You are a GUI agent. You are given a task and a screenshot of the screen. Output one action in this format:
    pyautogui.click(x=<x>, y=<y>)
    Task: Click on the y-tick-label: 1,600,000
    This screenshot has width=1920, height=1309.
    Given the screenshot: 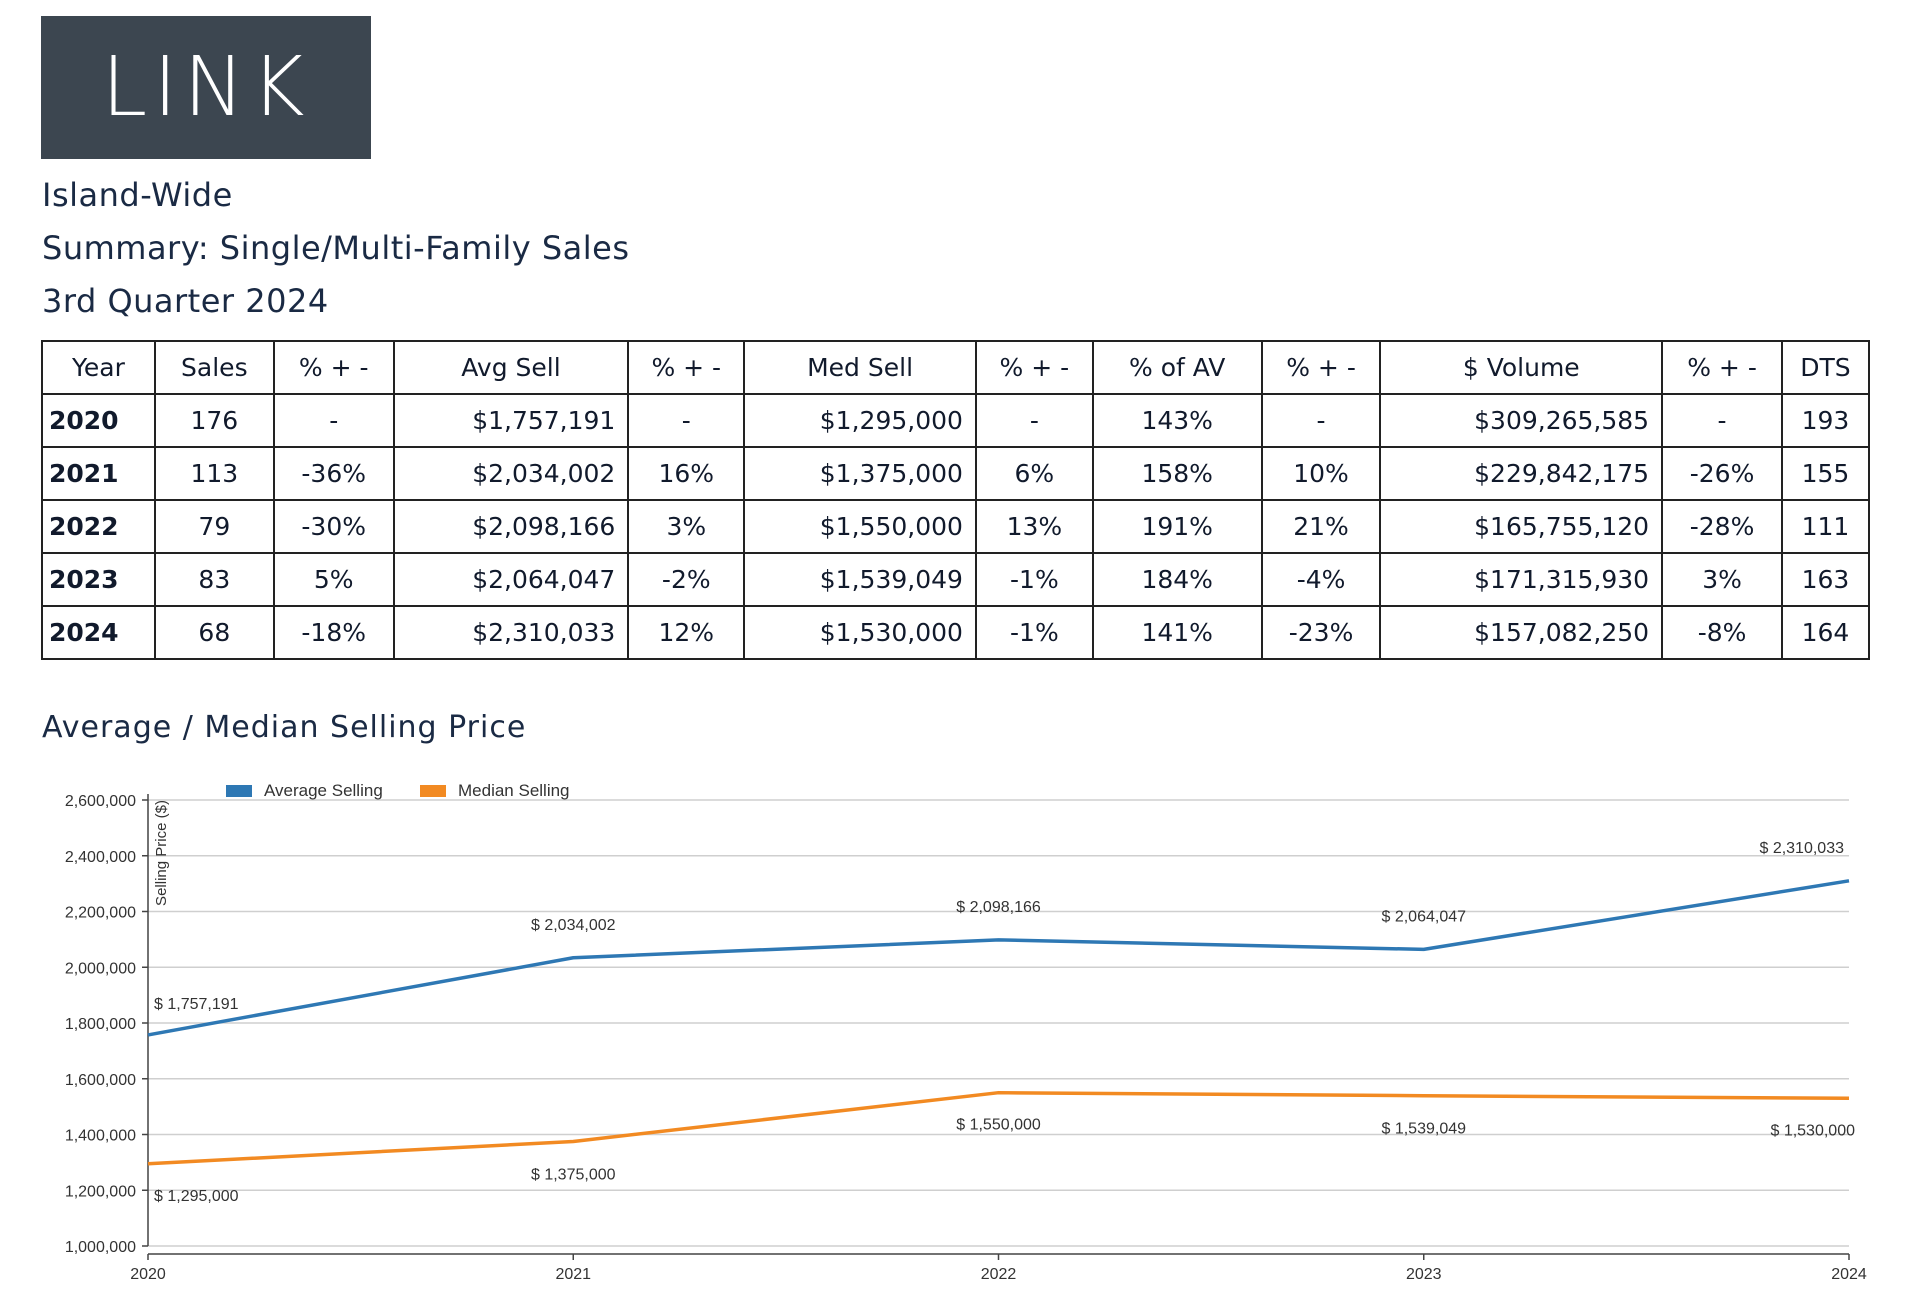 What is the action you would take?
    pyautogui.click(x=100, y=1080)
    